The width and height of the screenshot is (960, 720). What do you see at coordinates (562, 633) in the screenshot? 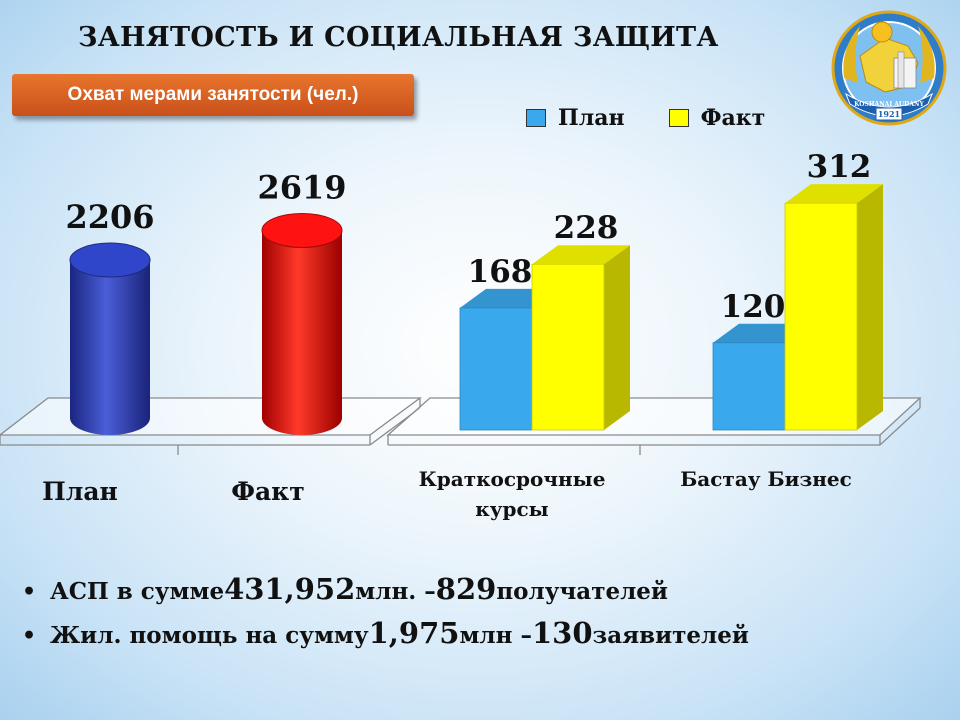
I see `bullet-housing-count: 130` at bounding box center [562, 633].